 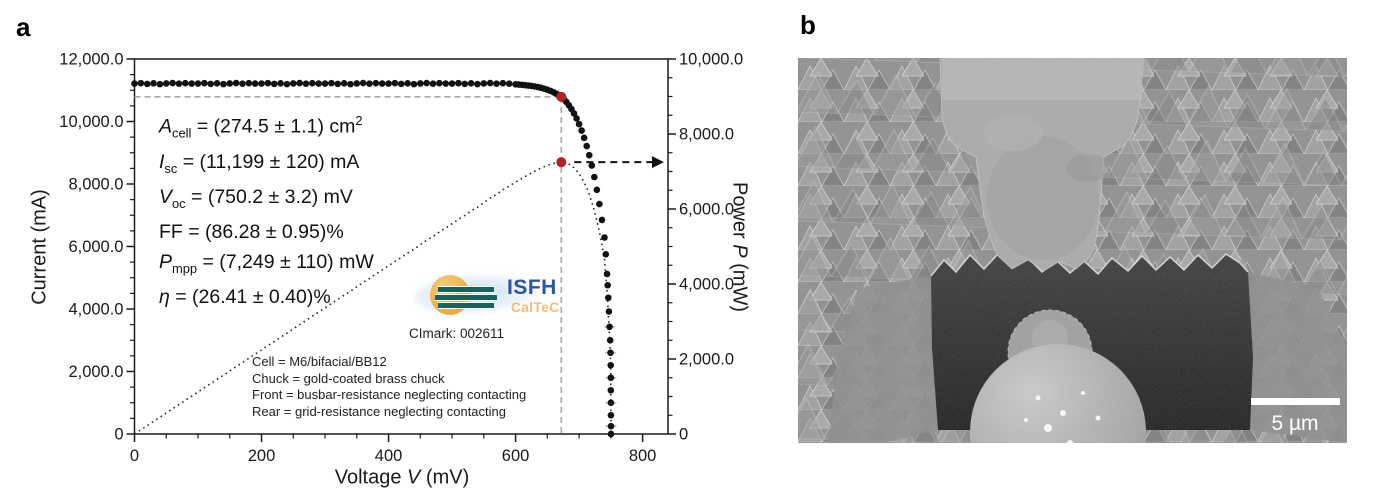 I want to click on panel-b-label: b, so click(x=808, y=25).